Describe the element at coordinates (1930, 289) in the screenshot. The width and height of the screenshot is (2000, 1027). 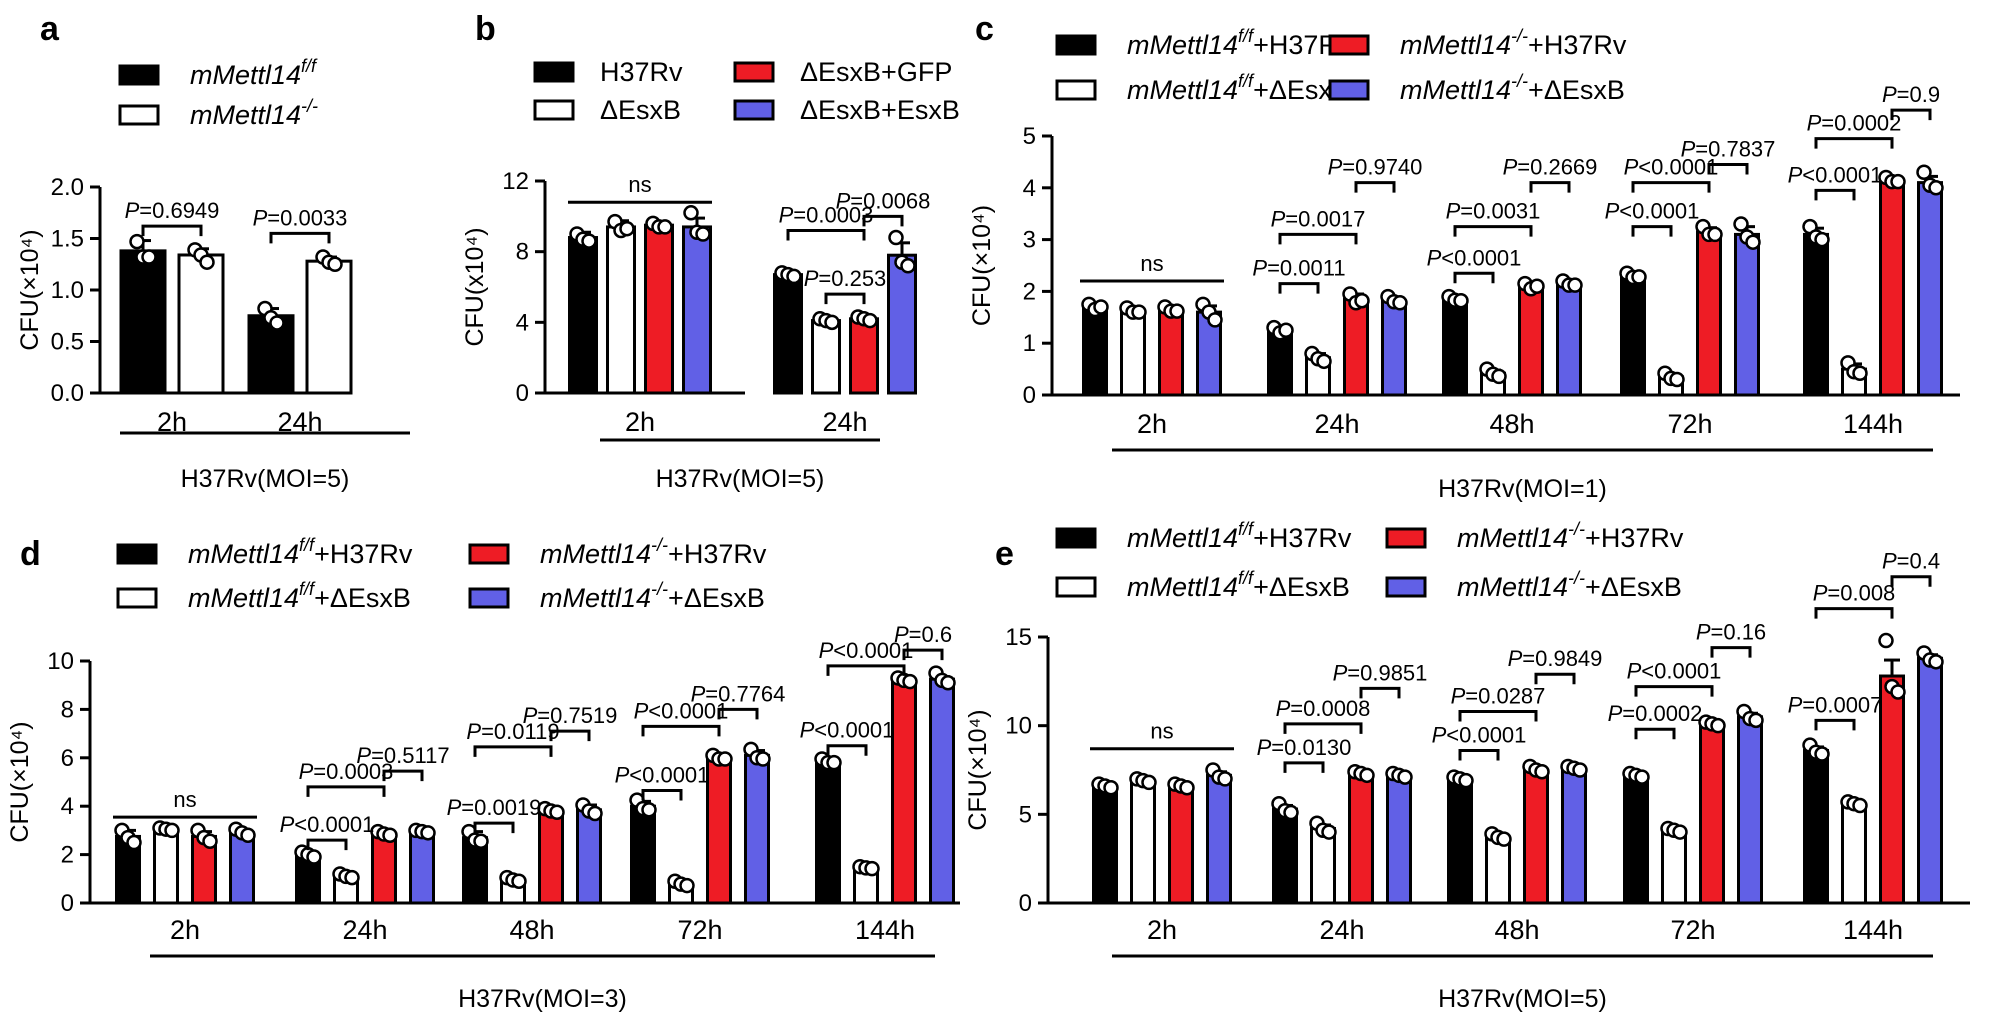
I see `bar-c-144h-s3` at that location.